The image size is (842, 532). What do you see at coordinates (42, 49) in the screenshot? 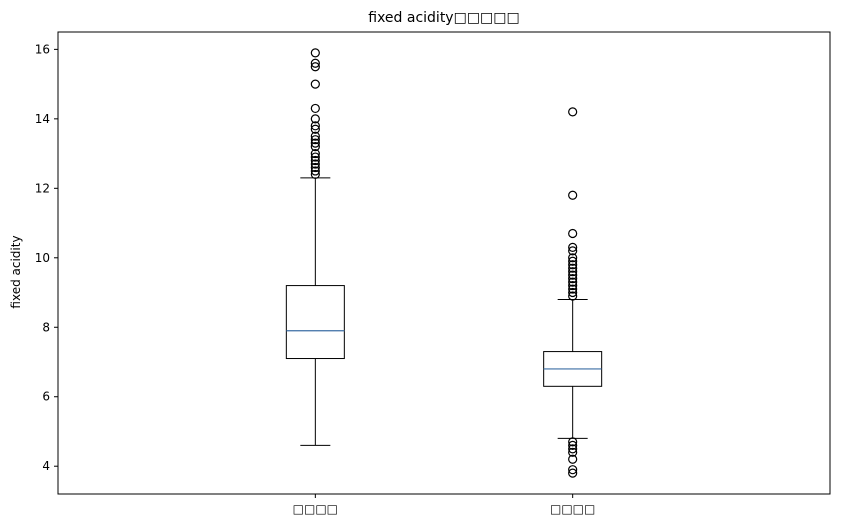
I see `y-tick-label: 16` at bounding box center [42, 49].